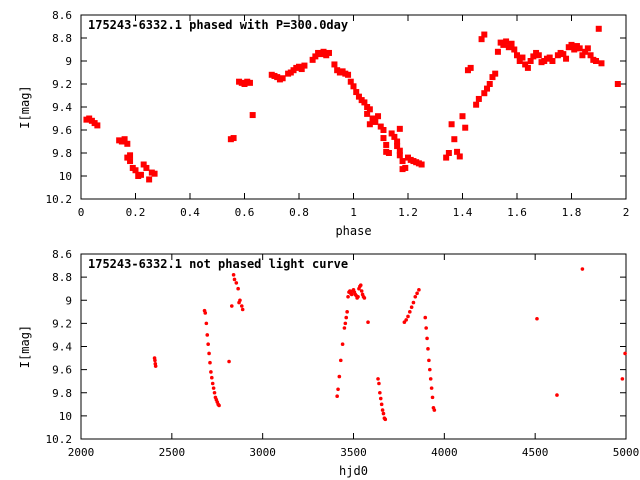 The image size is (640, 480). Describe the element at coordinates (517, 212) in the screenshot. I see `x-tick-label: 1.6` at that location.